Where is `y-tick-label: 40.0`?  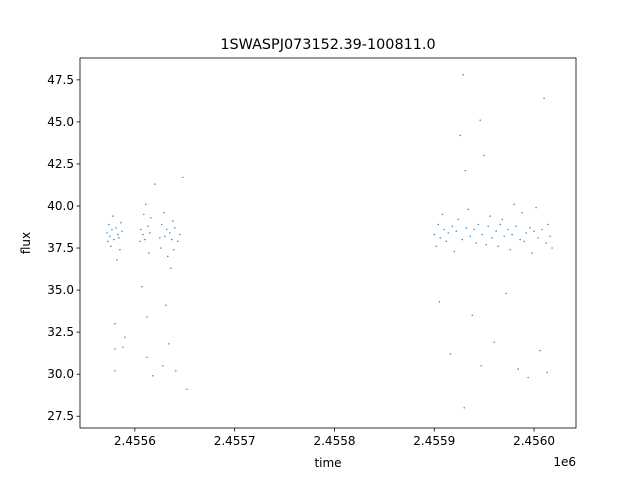
y-tick-label: 40.0 is located at coordinates (60, 206).